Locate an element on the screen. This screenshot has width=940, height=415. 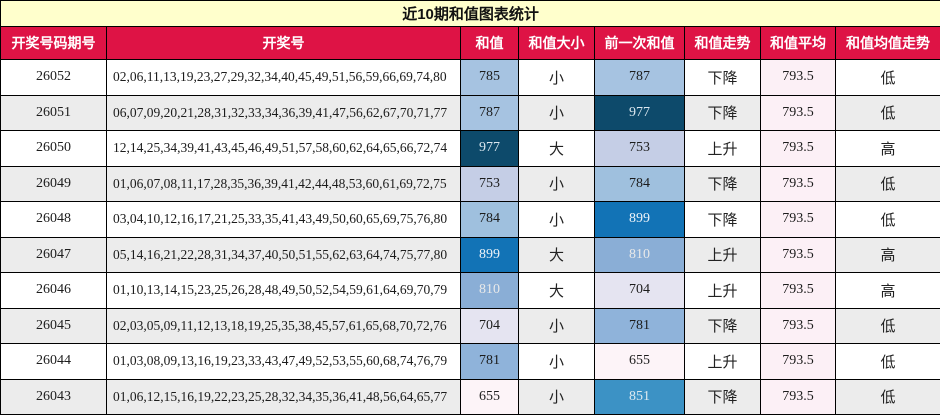
col-header-avg-trend: 和值均值走势 is located at coordinates (887, 43).